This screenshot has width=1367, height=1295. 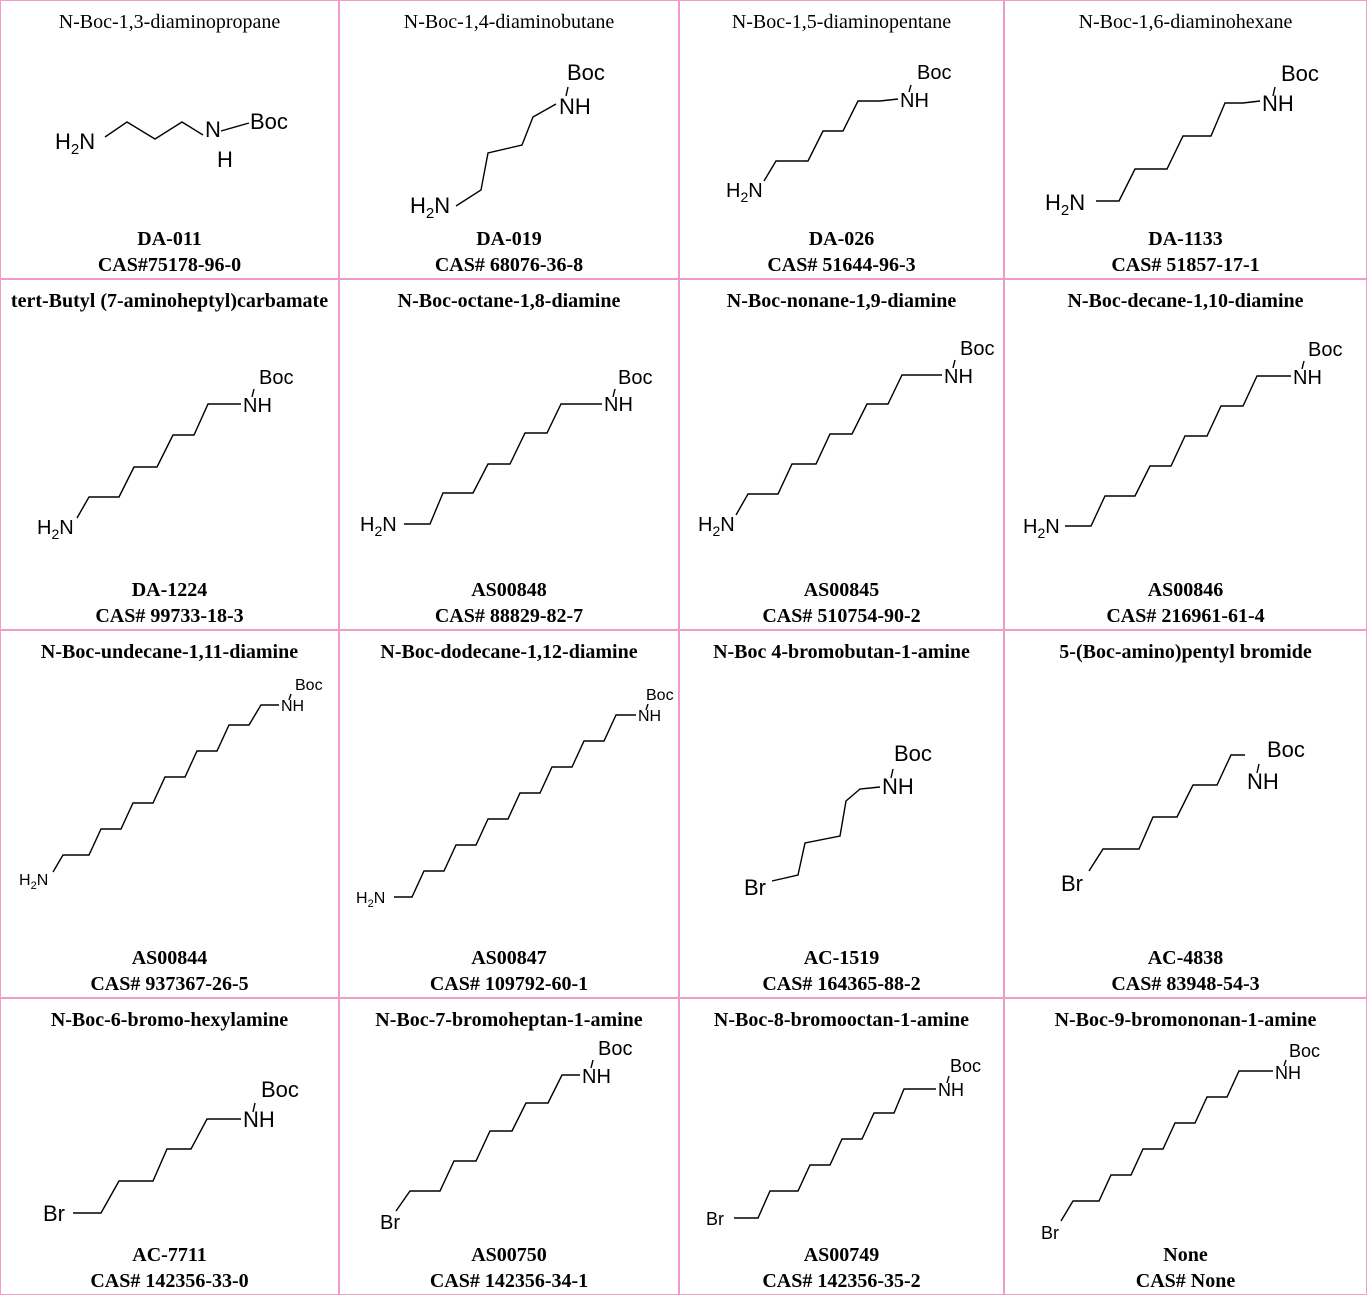 I want to click on compound-code: DA-026, so click(x=841, y=239).